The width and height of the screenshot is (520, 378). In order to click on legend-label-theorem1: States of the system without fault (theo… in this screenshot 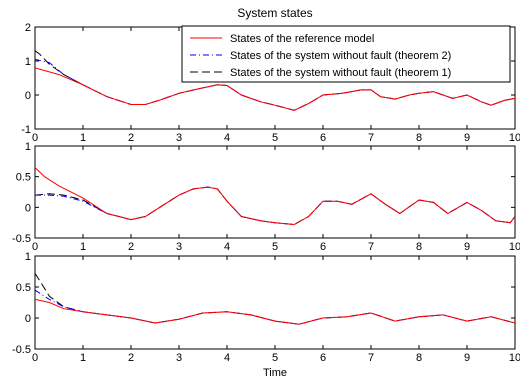, I will do `click(340, 73)`.